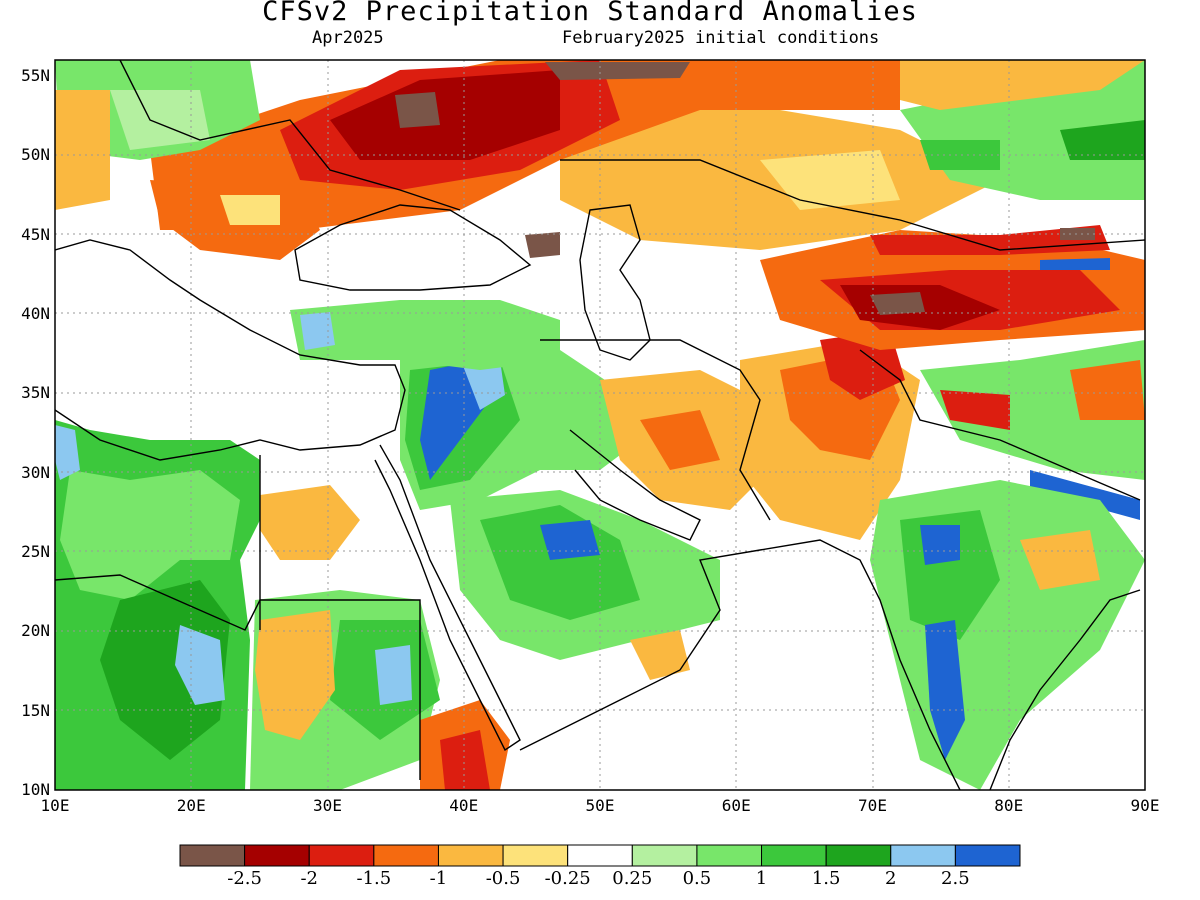 The width and height of the screenshot is (1200, 900). Describe the element at coordinates (35, 234) in the screenshot. I see `latitude-label: 45N` at that location.